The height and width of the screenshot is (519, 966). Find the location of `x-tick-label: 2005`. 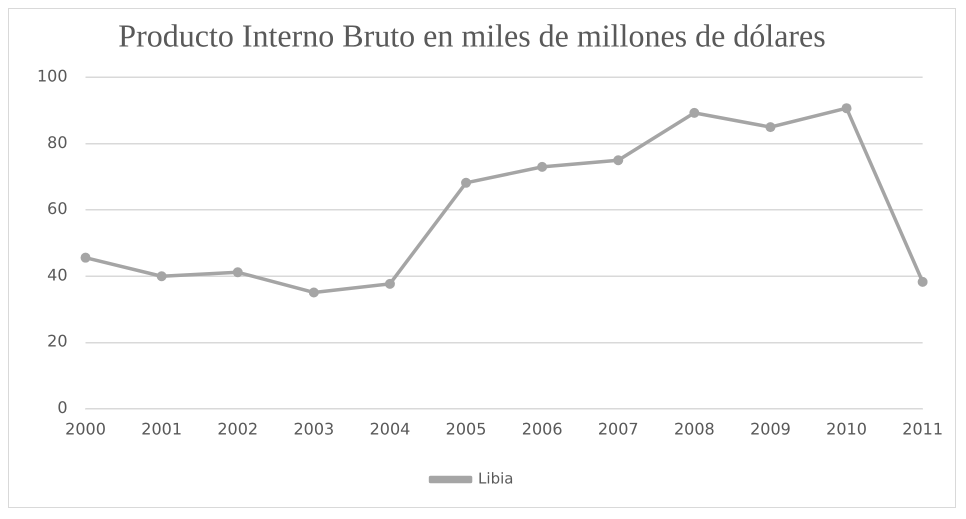

x-tick-label: 2005 is located at coordinates (466, 429).